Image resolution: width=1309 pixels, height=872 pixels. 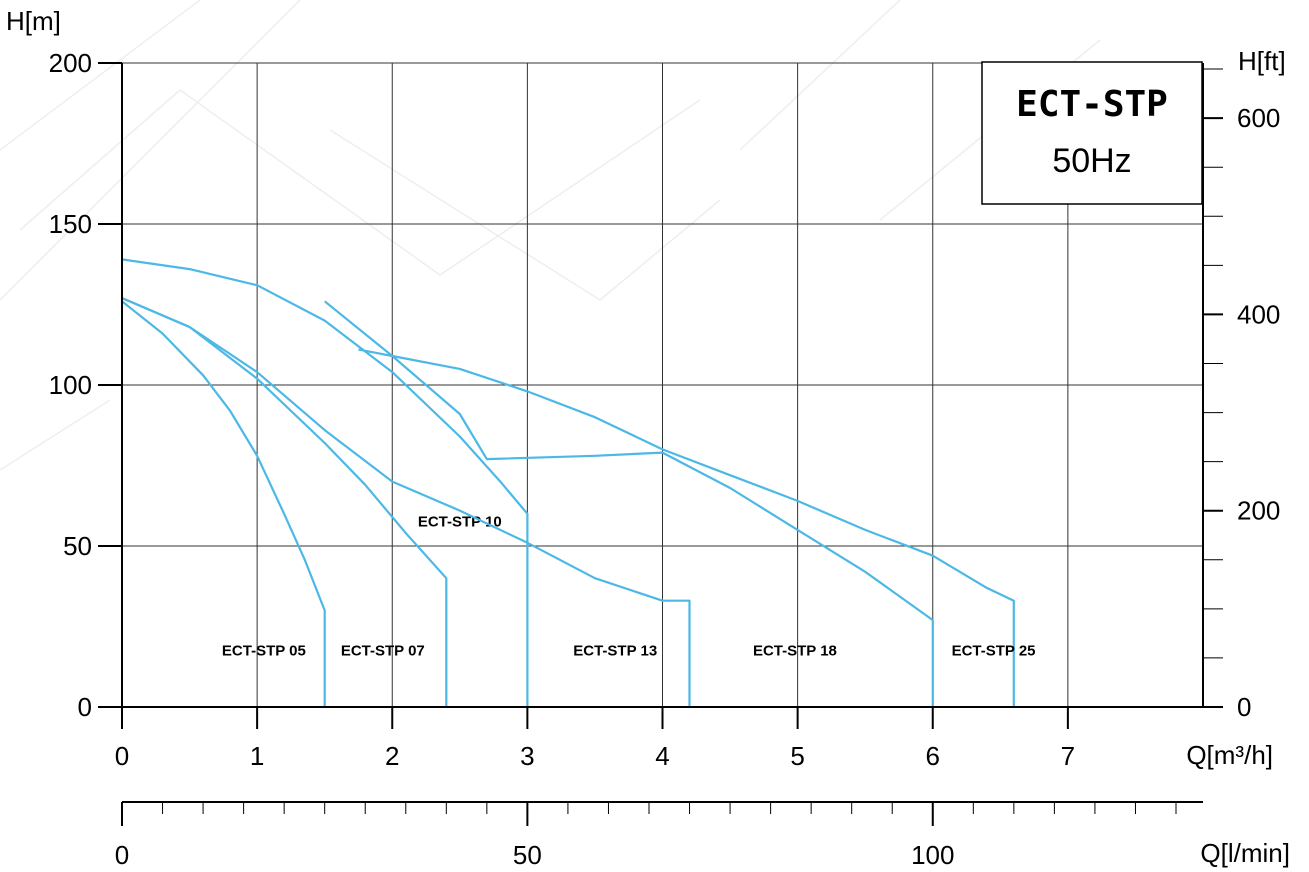 What do you see at coordinates (1244, 707) in the screenshot?
I see `y2-tick-label: 0` at bounding box center [1244, 707].